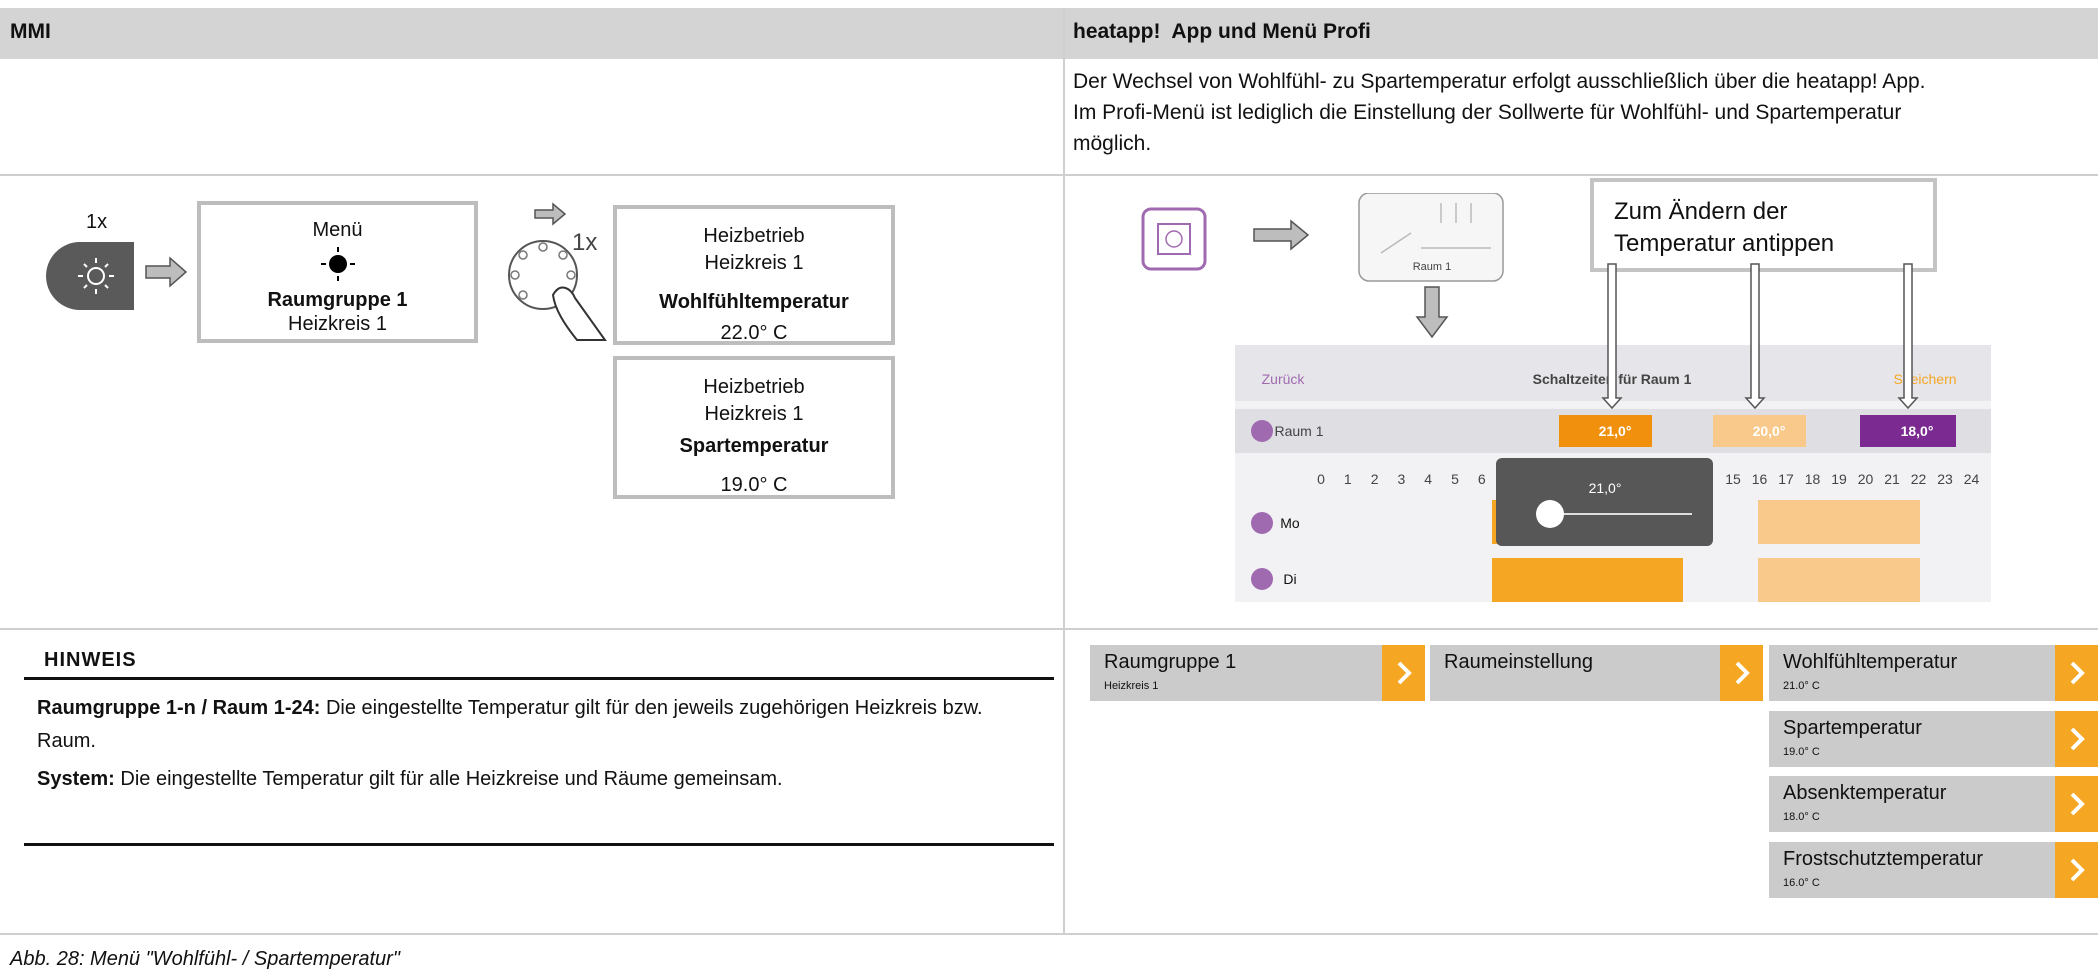  Describe the element at coordinates (1865, 793) in the screenshot. I see `menu-title: Absenktemperatur` at that location.